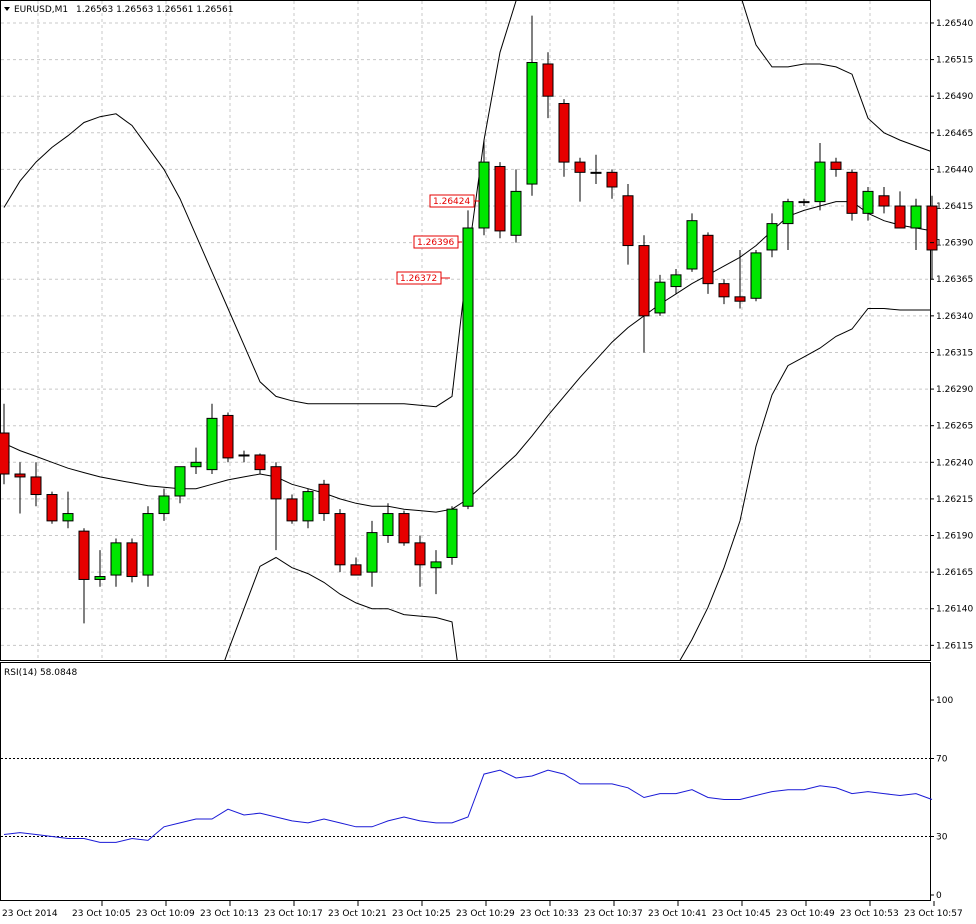 Image resolution: width=976 pixels, height=924 pixels. Describe the element at coordinates (954, 610) in the screenshot. I see `price-tick-label: 1.26140` at that location.